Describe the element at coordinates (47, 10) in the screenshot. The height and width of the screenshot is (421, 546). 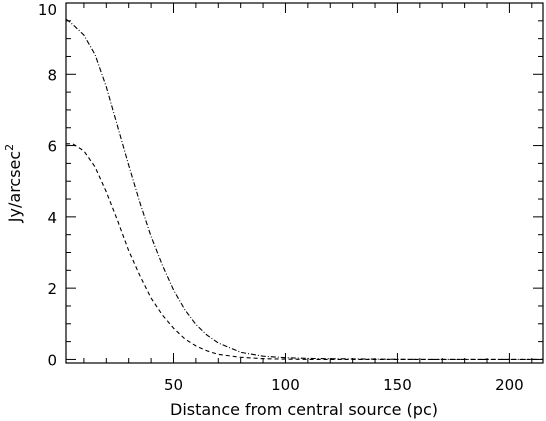
I see `y-tick-label: 10` at that location.